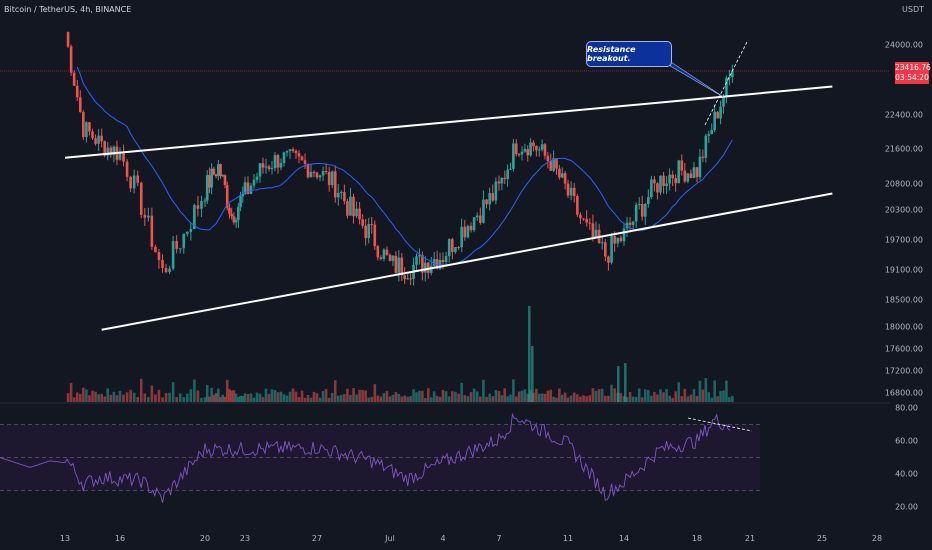 The image size is (932, 550). Describe the element at coordinates (750, 538) in the screenshot. I see `time-tick: 21` at that location.